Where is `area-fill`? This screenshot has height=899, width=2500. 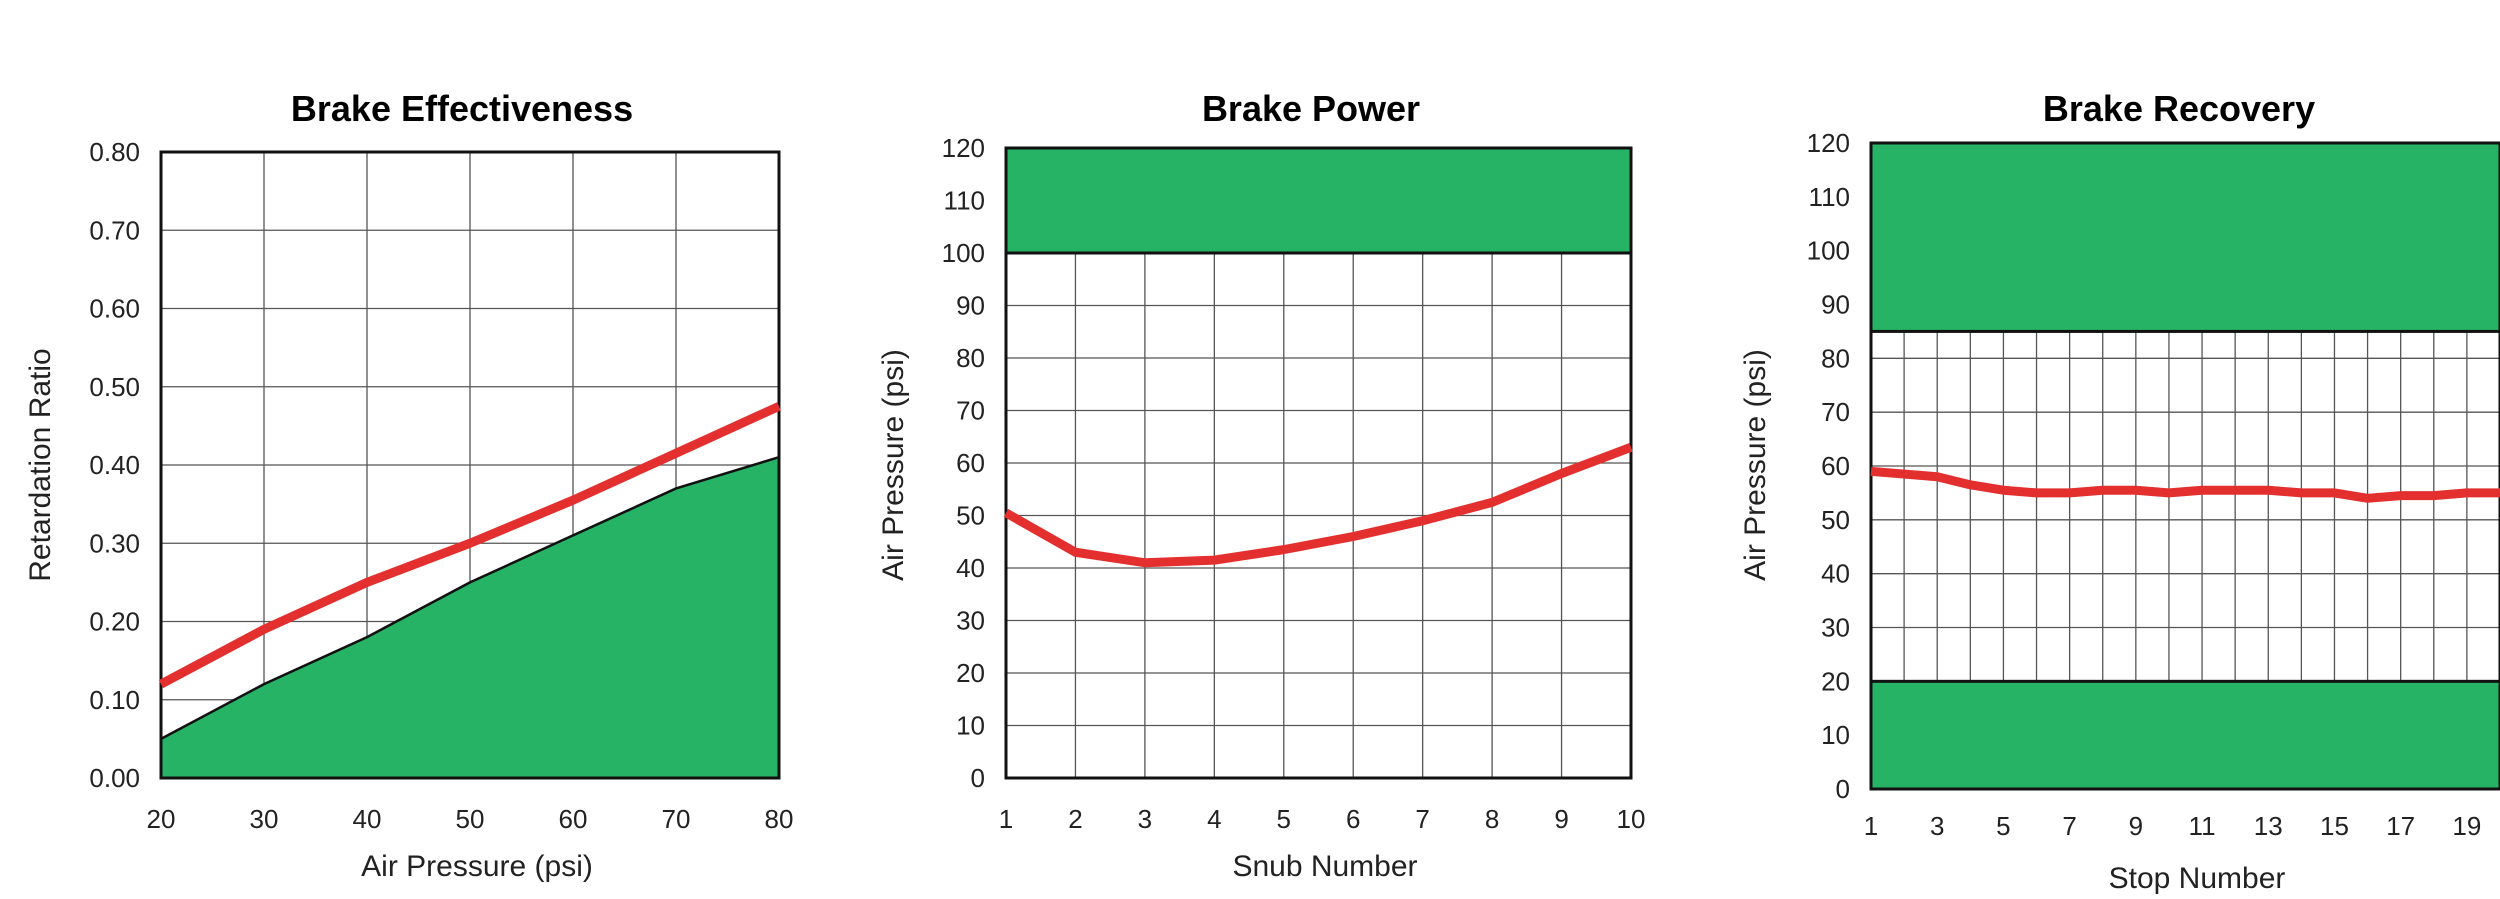
area-fill is located at coordinates (470, 617).